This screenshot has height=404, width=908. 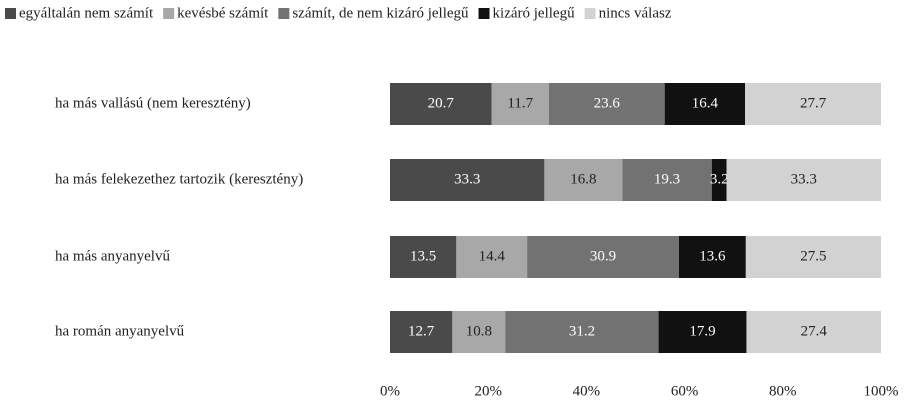 I want to click on value-label: 16.8, so click(x=583, y=179).